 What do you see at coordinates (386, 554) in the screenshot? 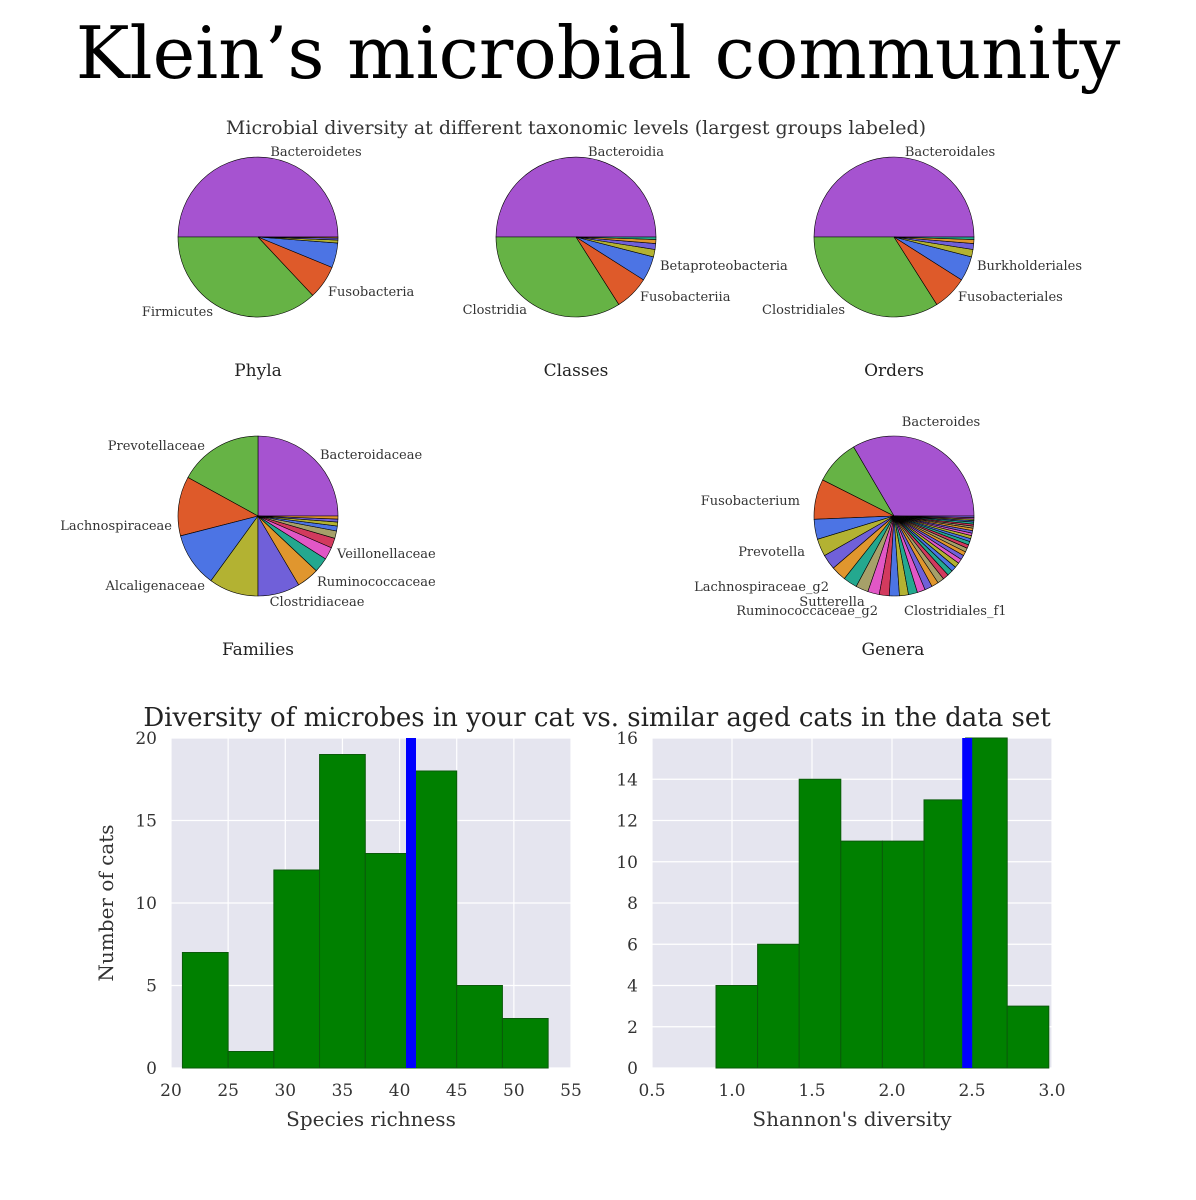
I see `slice-label-veillonellaceae: Veillonellaceae` at bounding box center [386, 554].